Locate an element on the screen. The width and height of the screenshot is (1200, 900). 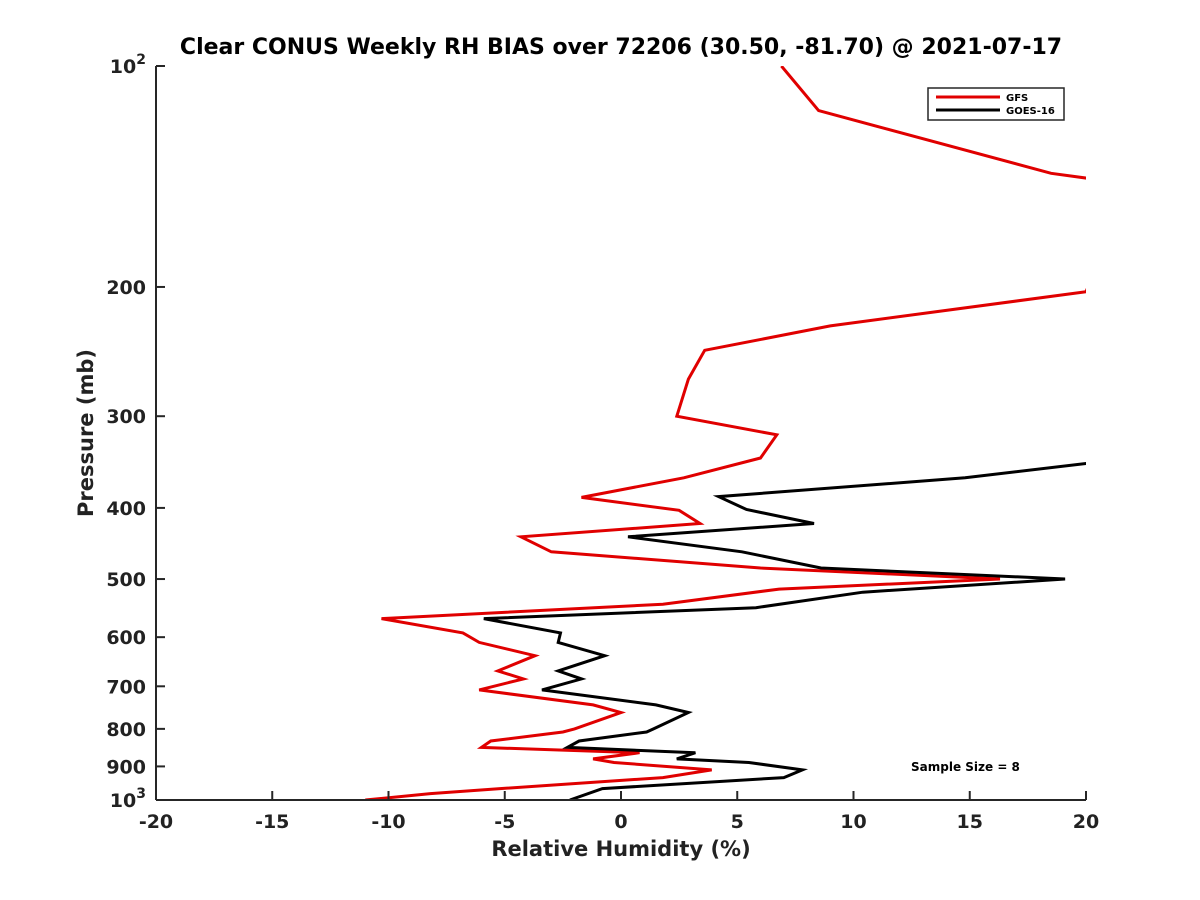
y-tick-label: 200 is located at coordinates (126, 288).